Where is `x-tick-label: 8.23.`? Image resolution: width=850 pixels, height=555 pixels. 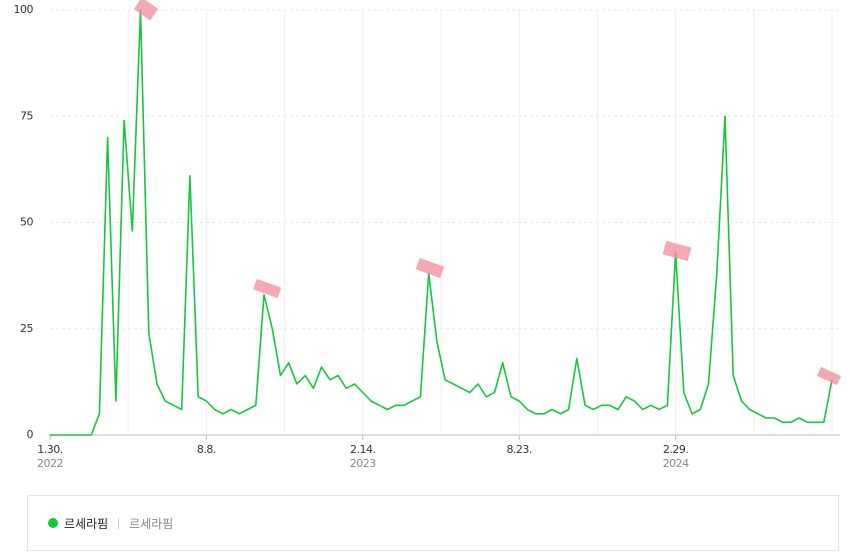 x-tick-label: 8.23. is located at coordinates (519, 449).